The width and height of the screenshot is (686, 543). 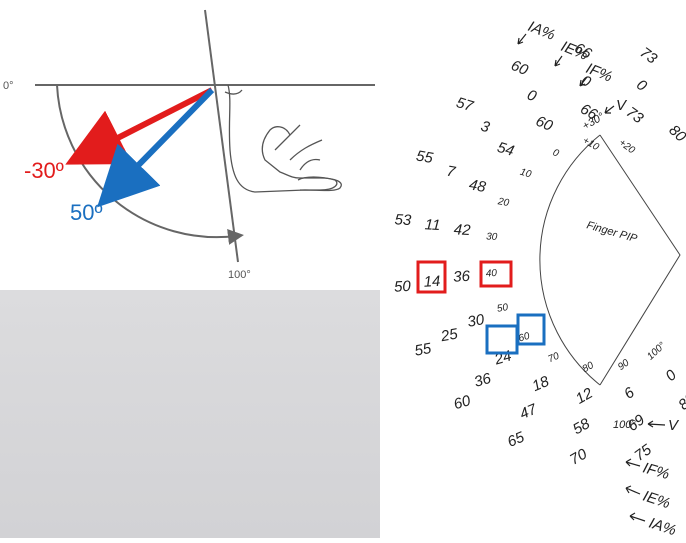 What do you see at coordinates (44, 170) in the screenshot?
I see `red-angle-label: -30º` at bounding box center [44, 170].